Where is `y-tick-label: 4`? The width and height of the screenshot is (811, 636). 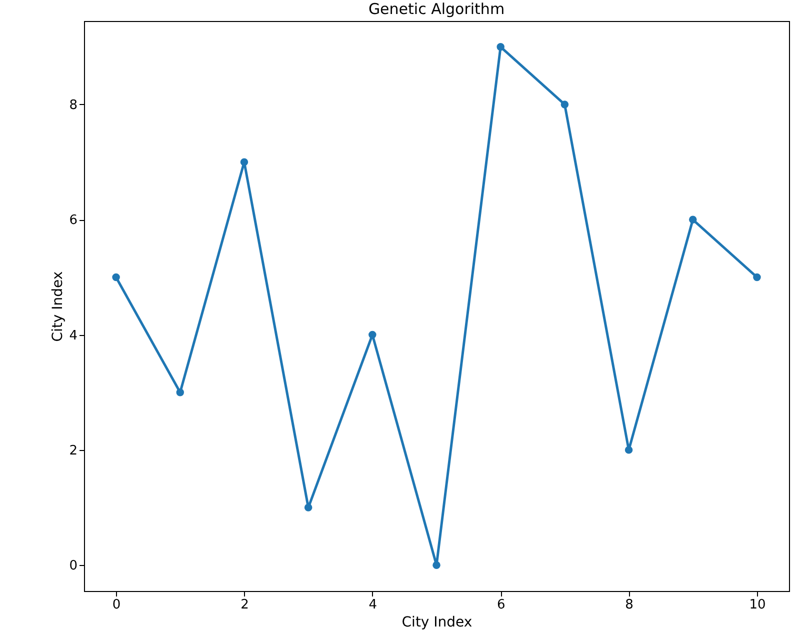 y-tick-label: 4 is located at coordinates (73, 336).